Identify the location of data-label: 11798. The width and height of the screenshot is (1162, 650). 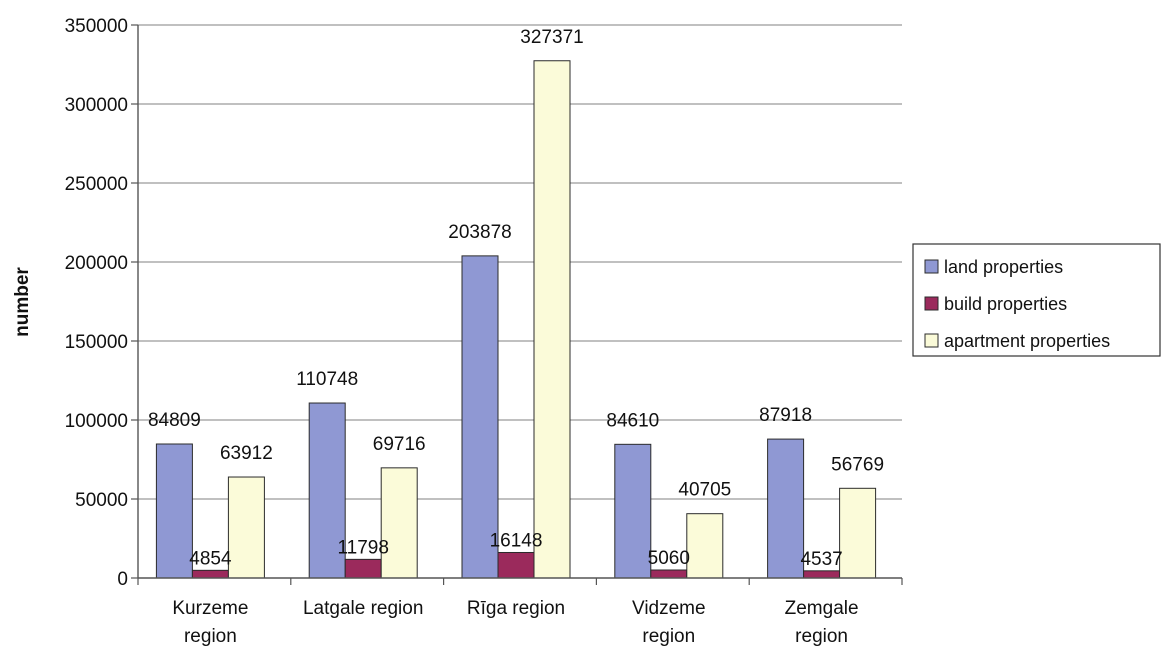
(362, 547).